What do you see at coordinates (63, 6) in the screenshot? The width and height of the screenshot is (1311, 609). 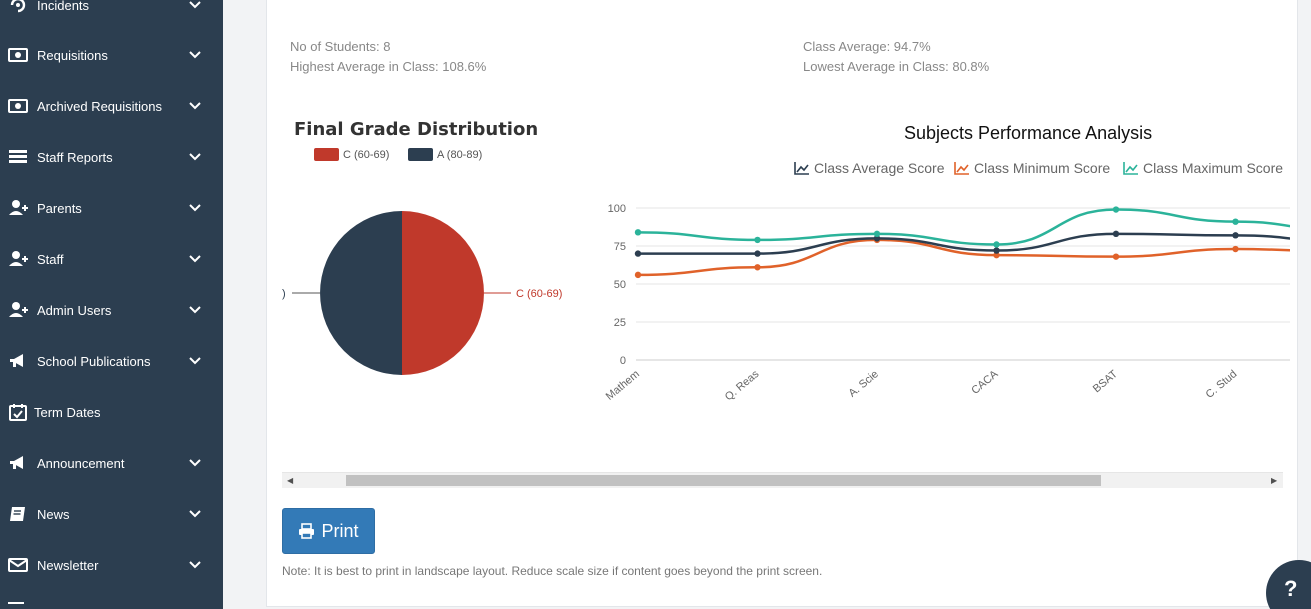 I see `sidebar-item-label: Incidents` at bounding box center [63, 6].